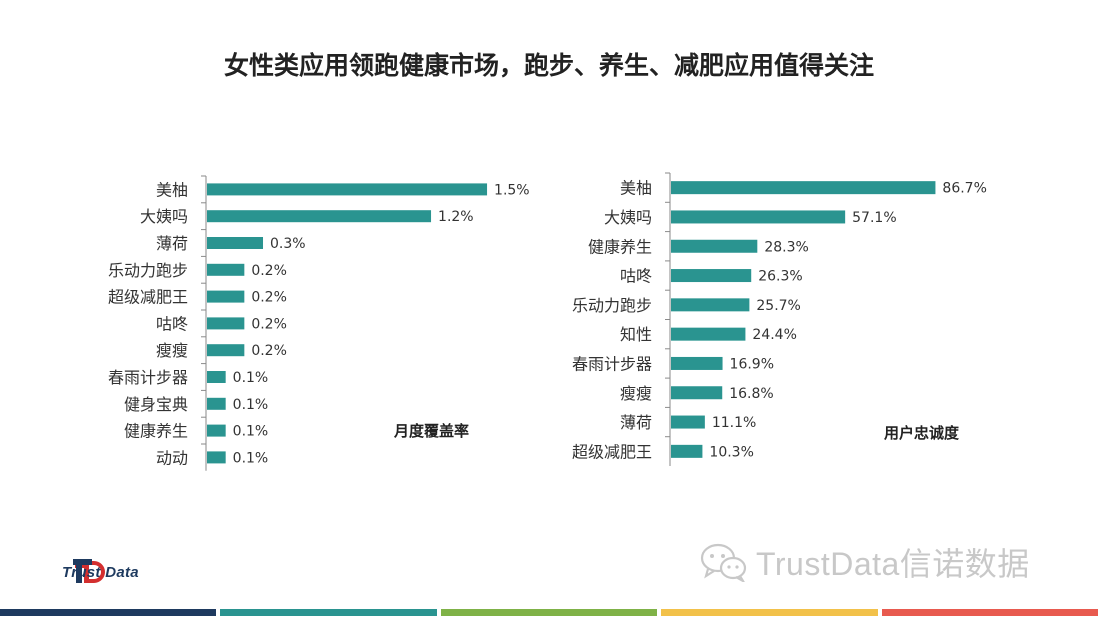 The height and width of the screenshot is (618, 1098). I want to click on value-label: 28.3%, so click(786, 247).